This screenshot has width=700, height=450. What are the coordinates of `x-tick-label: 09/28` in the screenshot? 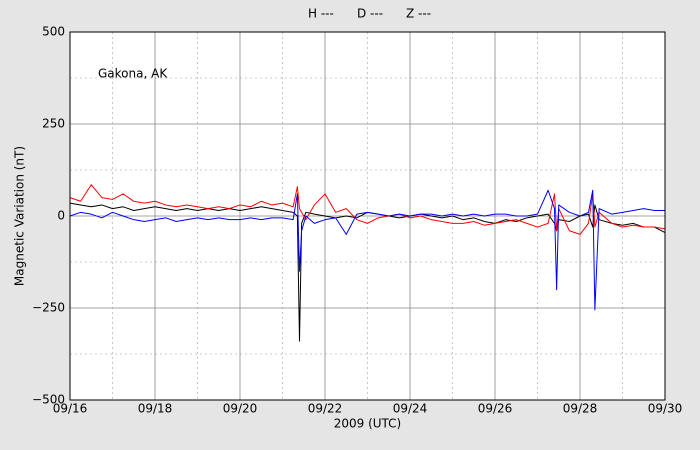 It's located at (580, 409).